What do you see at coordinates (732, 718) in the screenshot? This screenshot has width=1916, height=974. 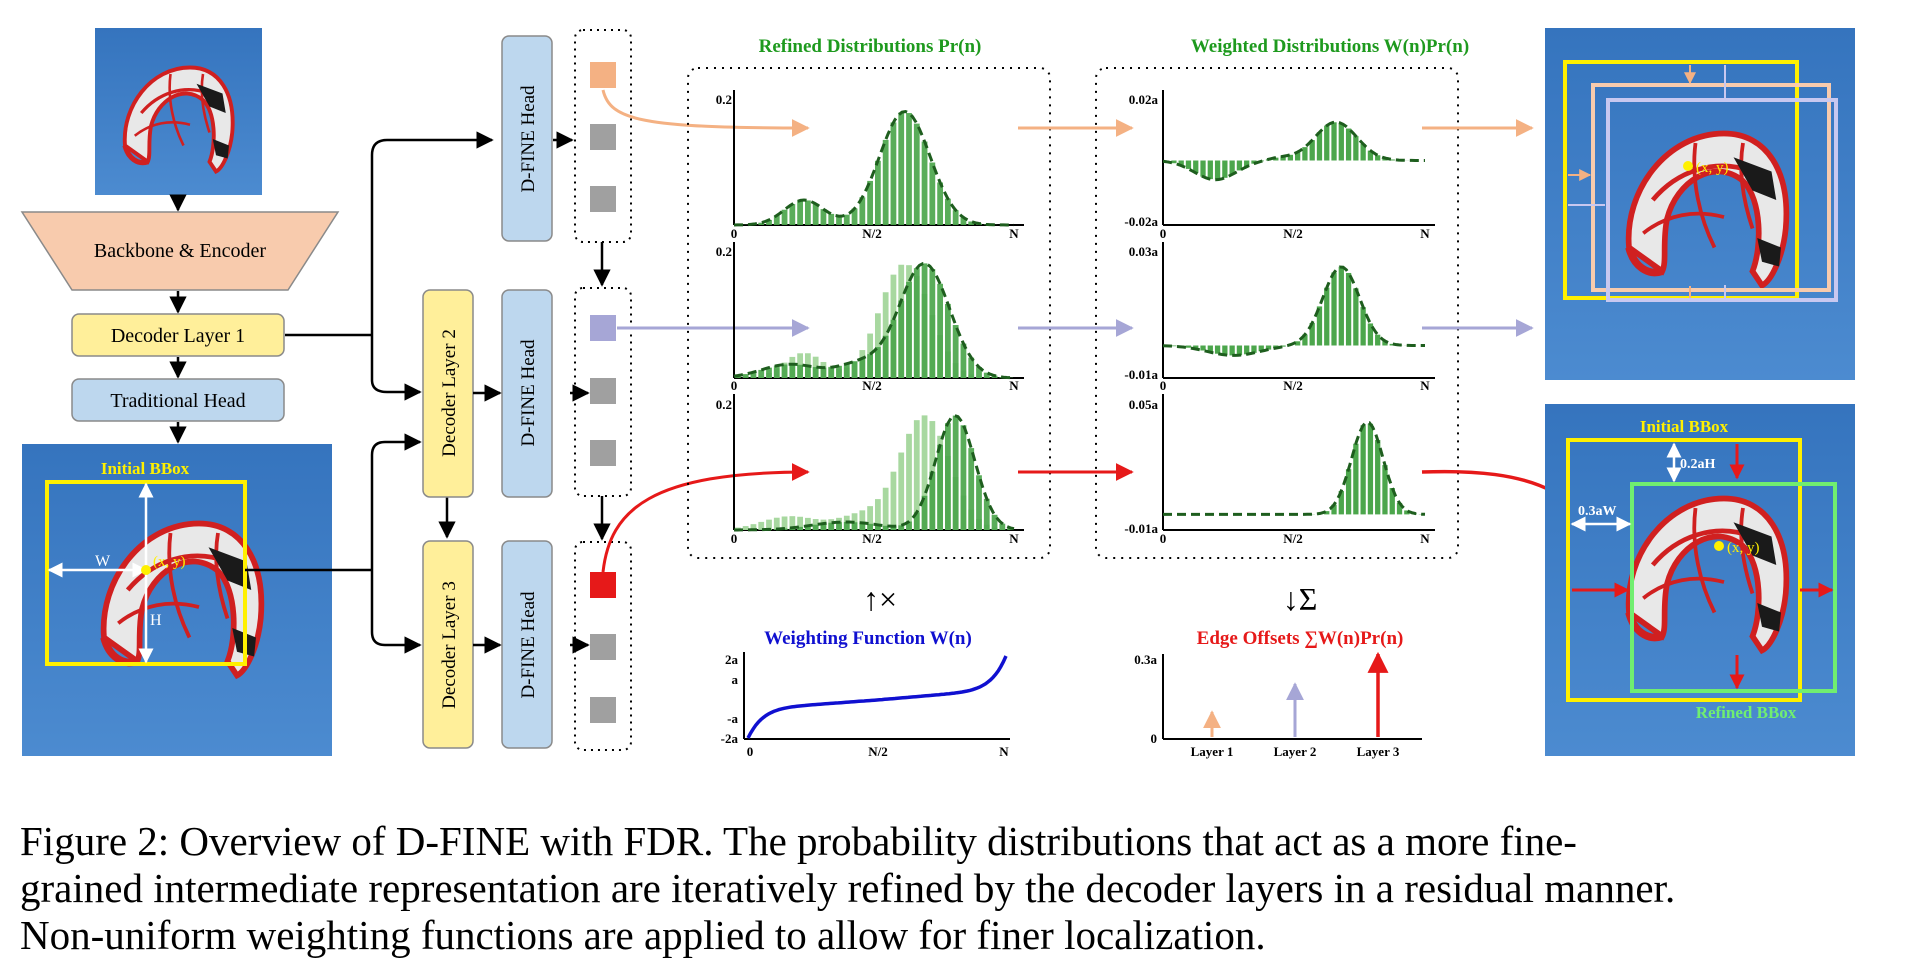 I see `svg-text: -a` at bounding box center [732, 718].